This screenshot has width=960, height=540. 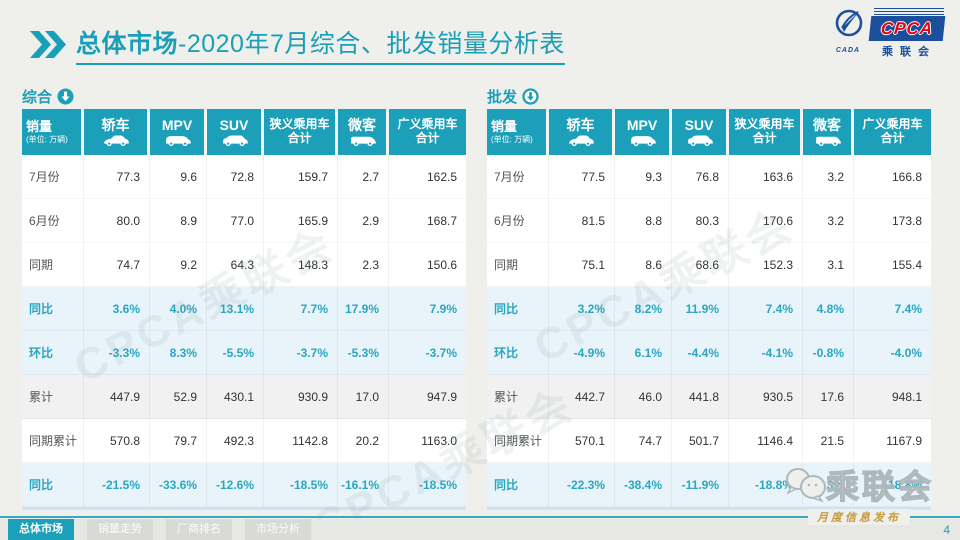 I want to click on tab-sales-trend: 销量走势, so click(x=120, y=529).